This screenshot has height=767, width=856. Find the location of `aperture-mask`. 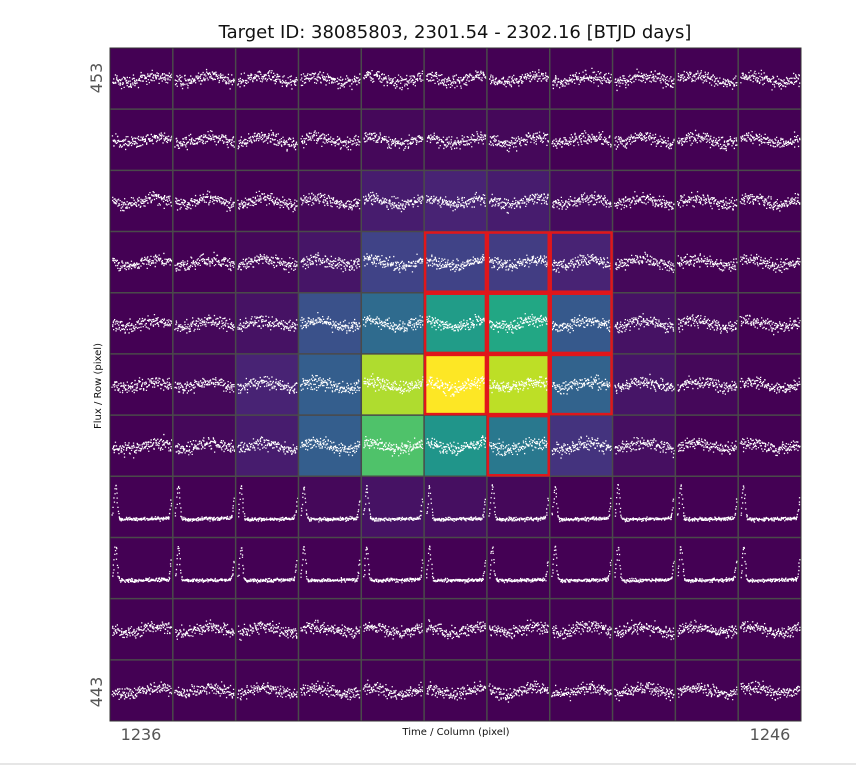

aperture-mask is located at coordinates (518, 354).